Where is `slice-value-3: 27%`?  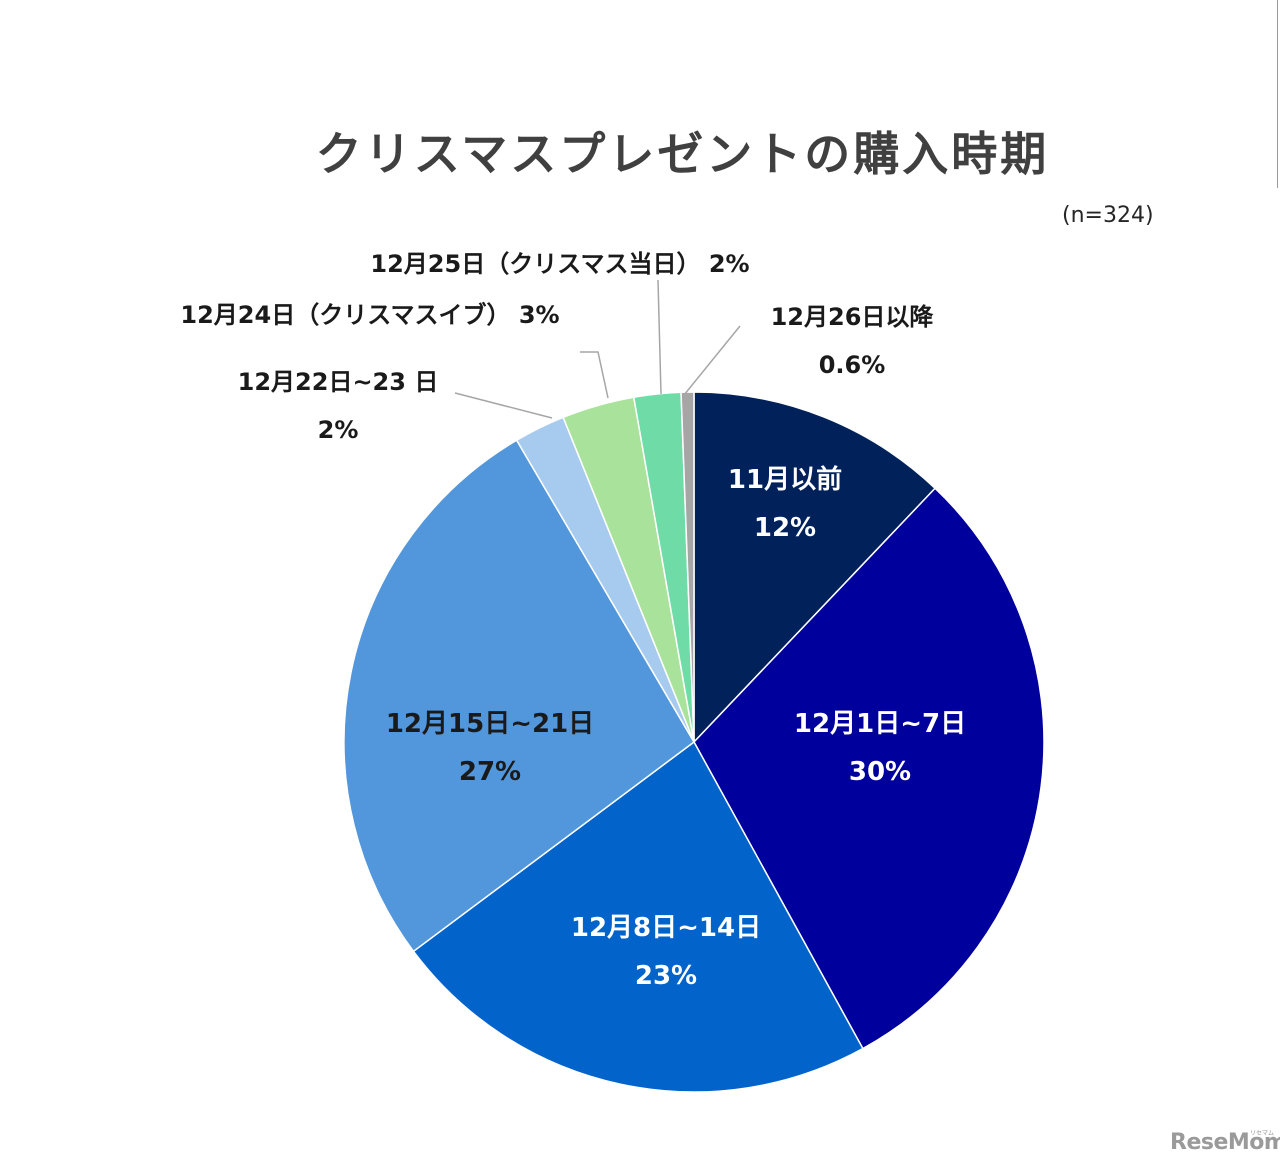
slice-value-3: 27% is located at coordinates (490, 772).